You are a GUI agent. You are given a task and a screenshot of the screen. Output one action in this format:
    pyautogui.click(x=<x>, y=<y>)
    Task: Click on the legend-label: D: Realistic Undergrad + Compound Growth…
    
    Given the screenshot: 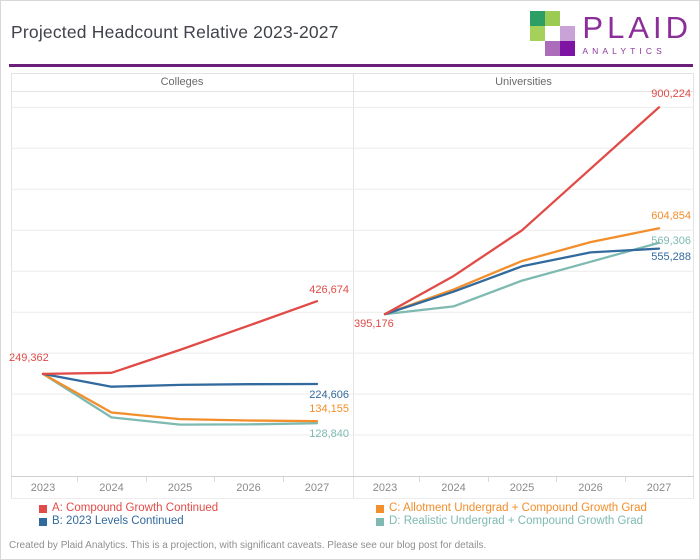 What is the action you would take?
    pyautogui.click(x=516, y=521)
    